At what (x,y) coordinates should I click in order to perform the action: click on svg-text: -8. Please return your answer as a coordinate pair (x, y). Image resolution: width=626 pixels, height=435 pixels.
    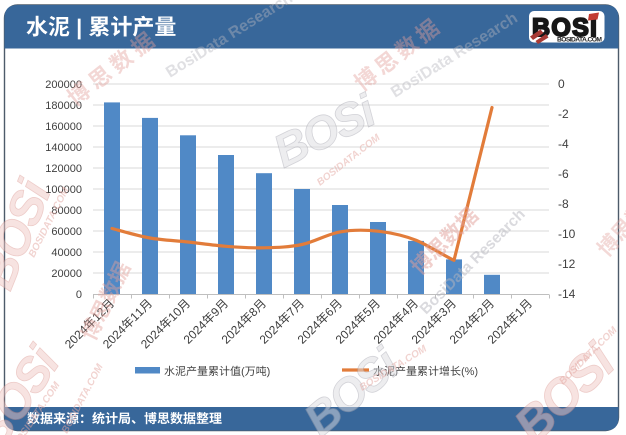
    Looking at the image, I should click on (563, 204).